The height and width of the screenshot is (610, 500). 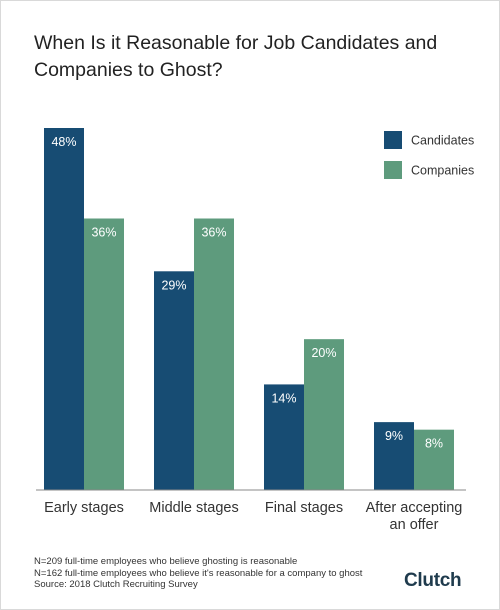 I want to click on clutch-logo: Clutch, so click(x=433, y=580).